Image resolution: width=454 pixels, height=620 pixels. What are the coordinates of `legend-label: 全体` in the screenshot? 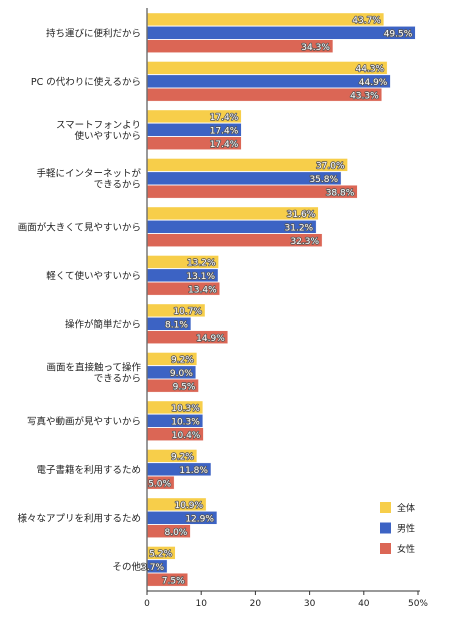 It's located at (406, 508).